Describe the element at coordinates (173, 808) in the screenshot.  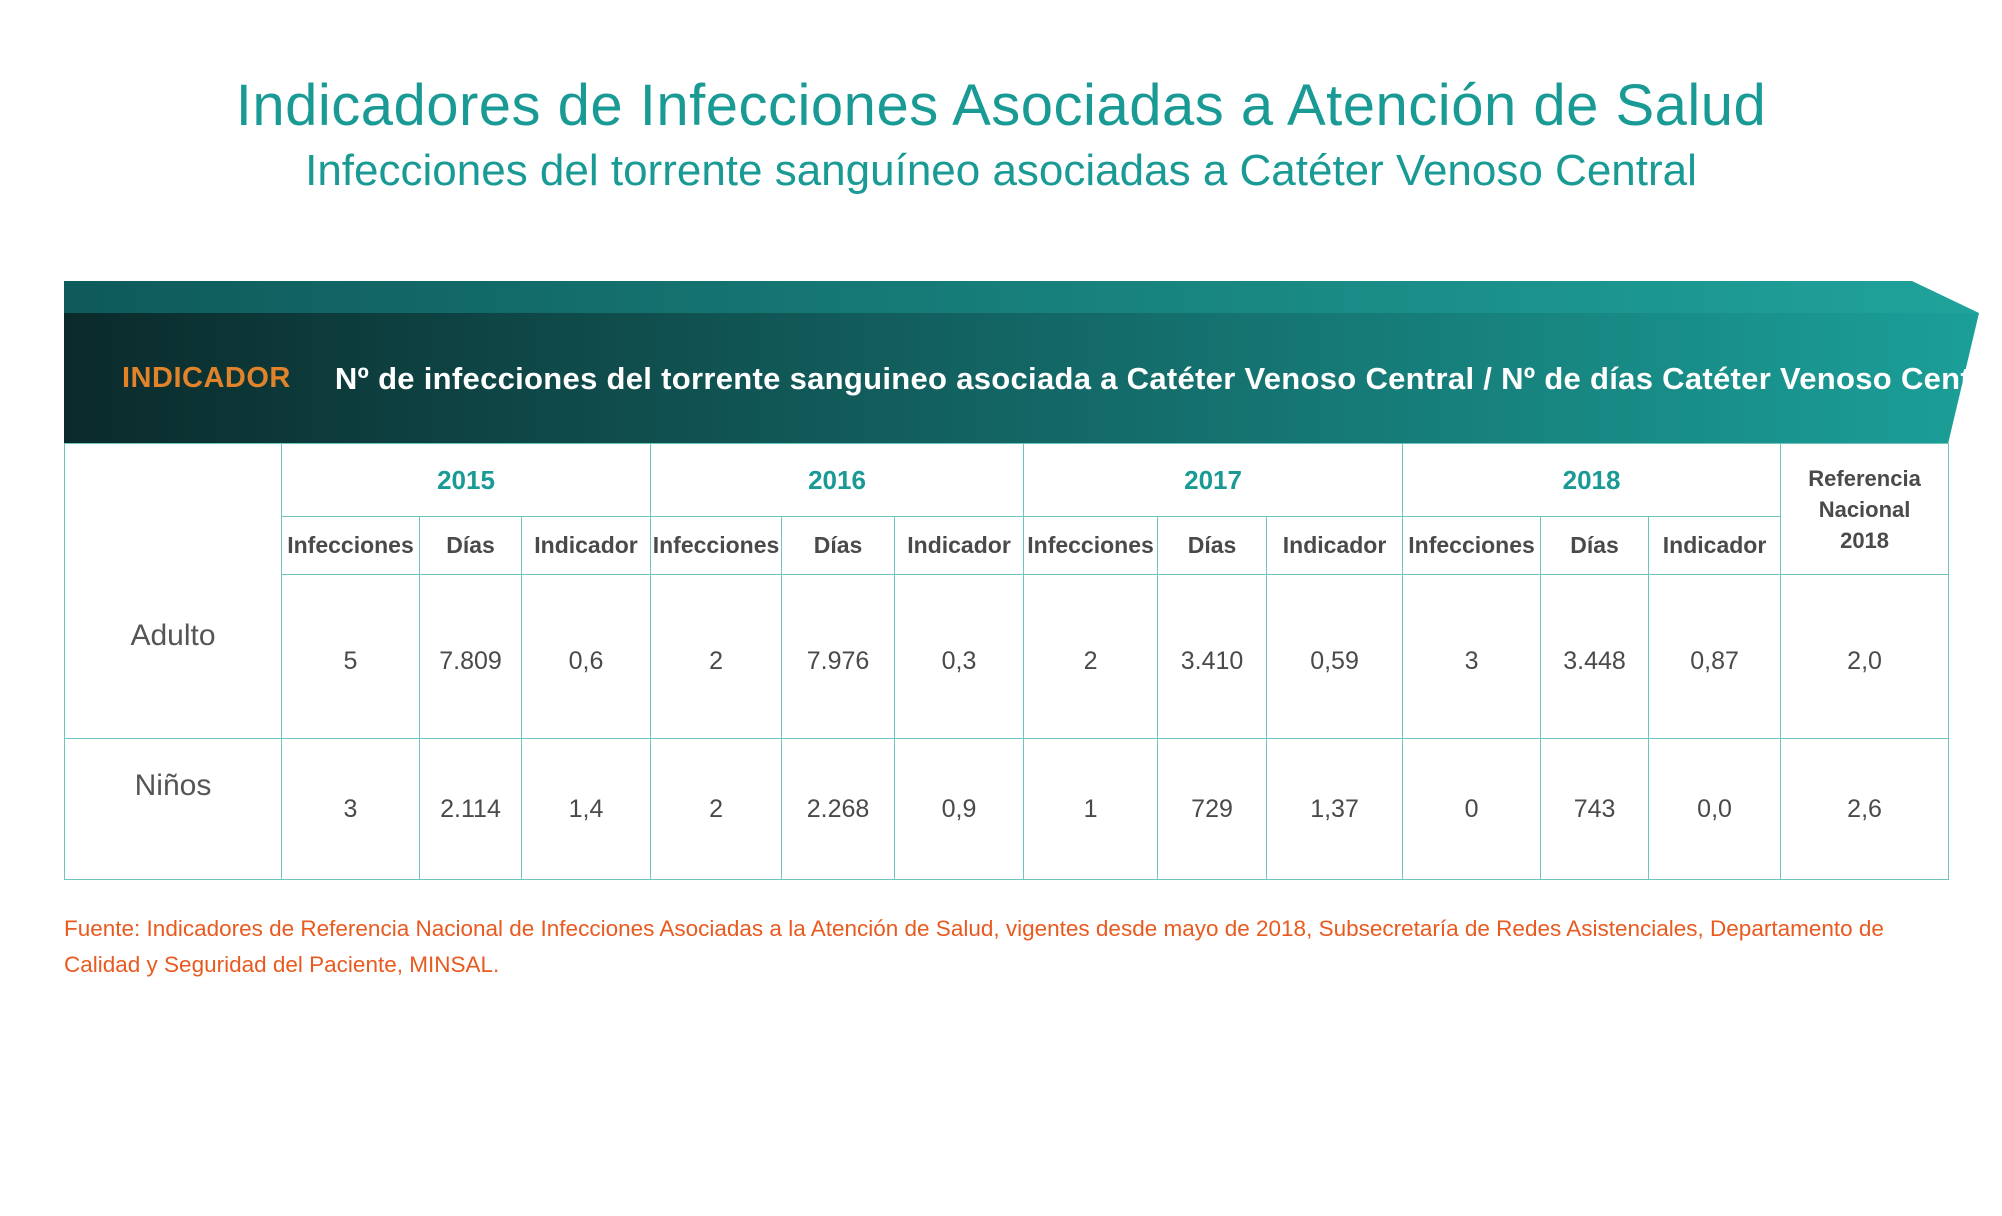
I see `row-label: Niños` at that location.